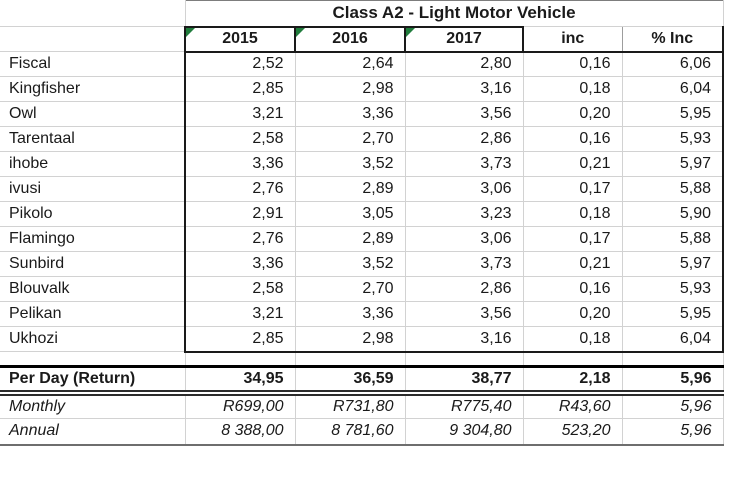 The height and width of the screenshot is (487, 730). I want to click on column-header-2015: 2015, so click(240, 39).